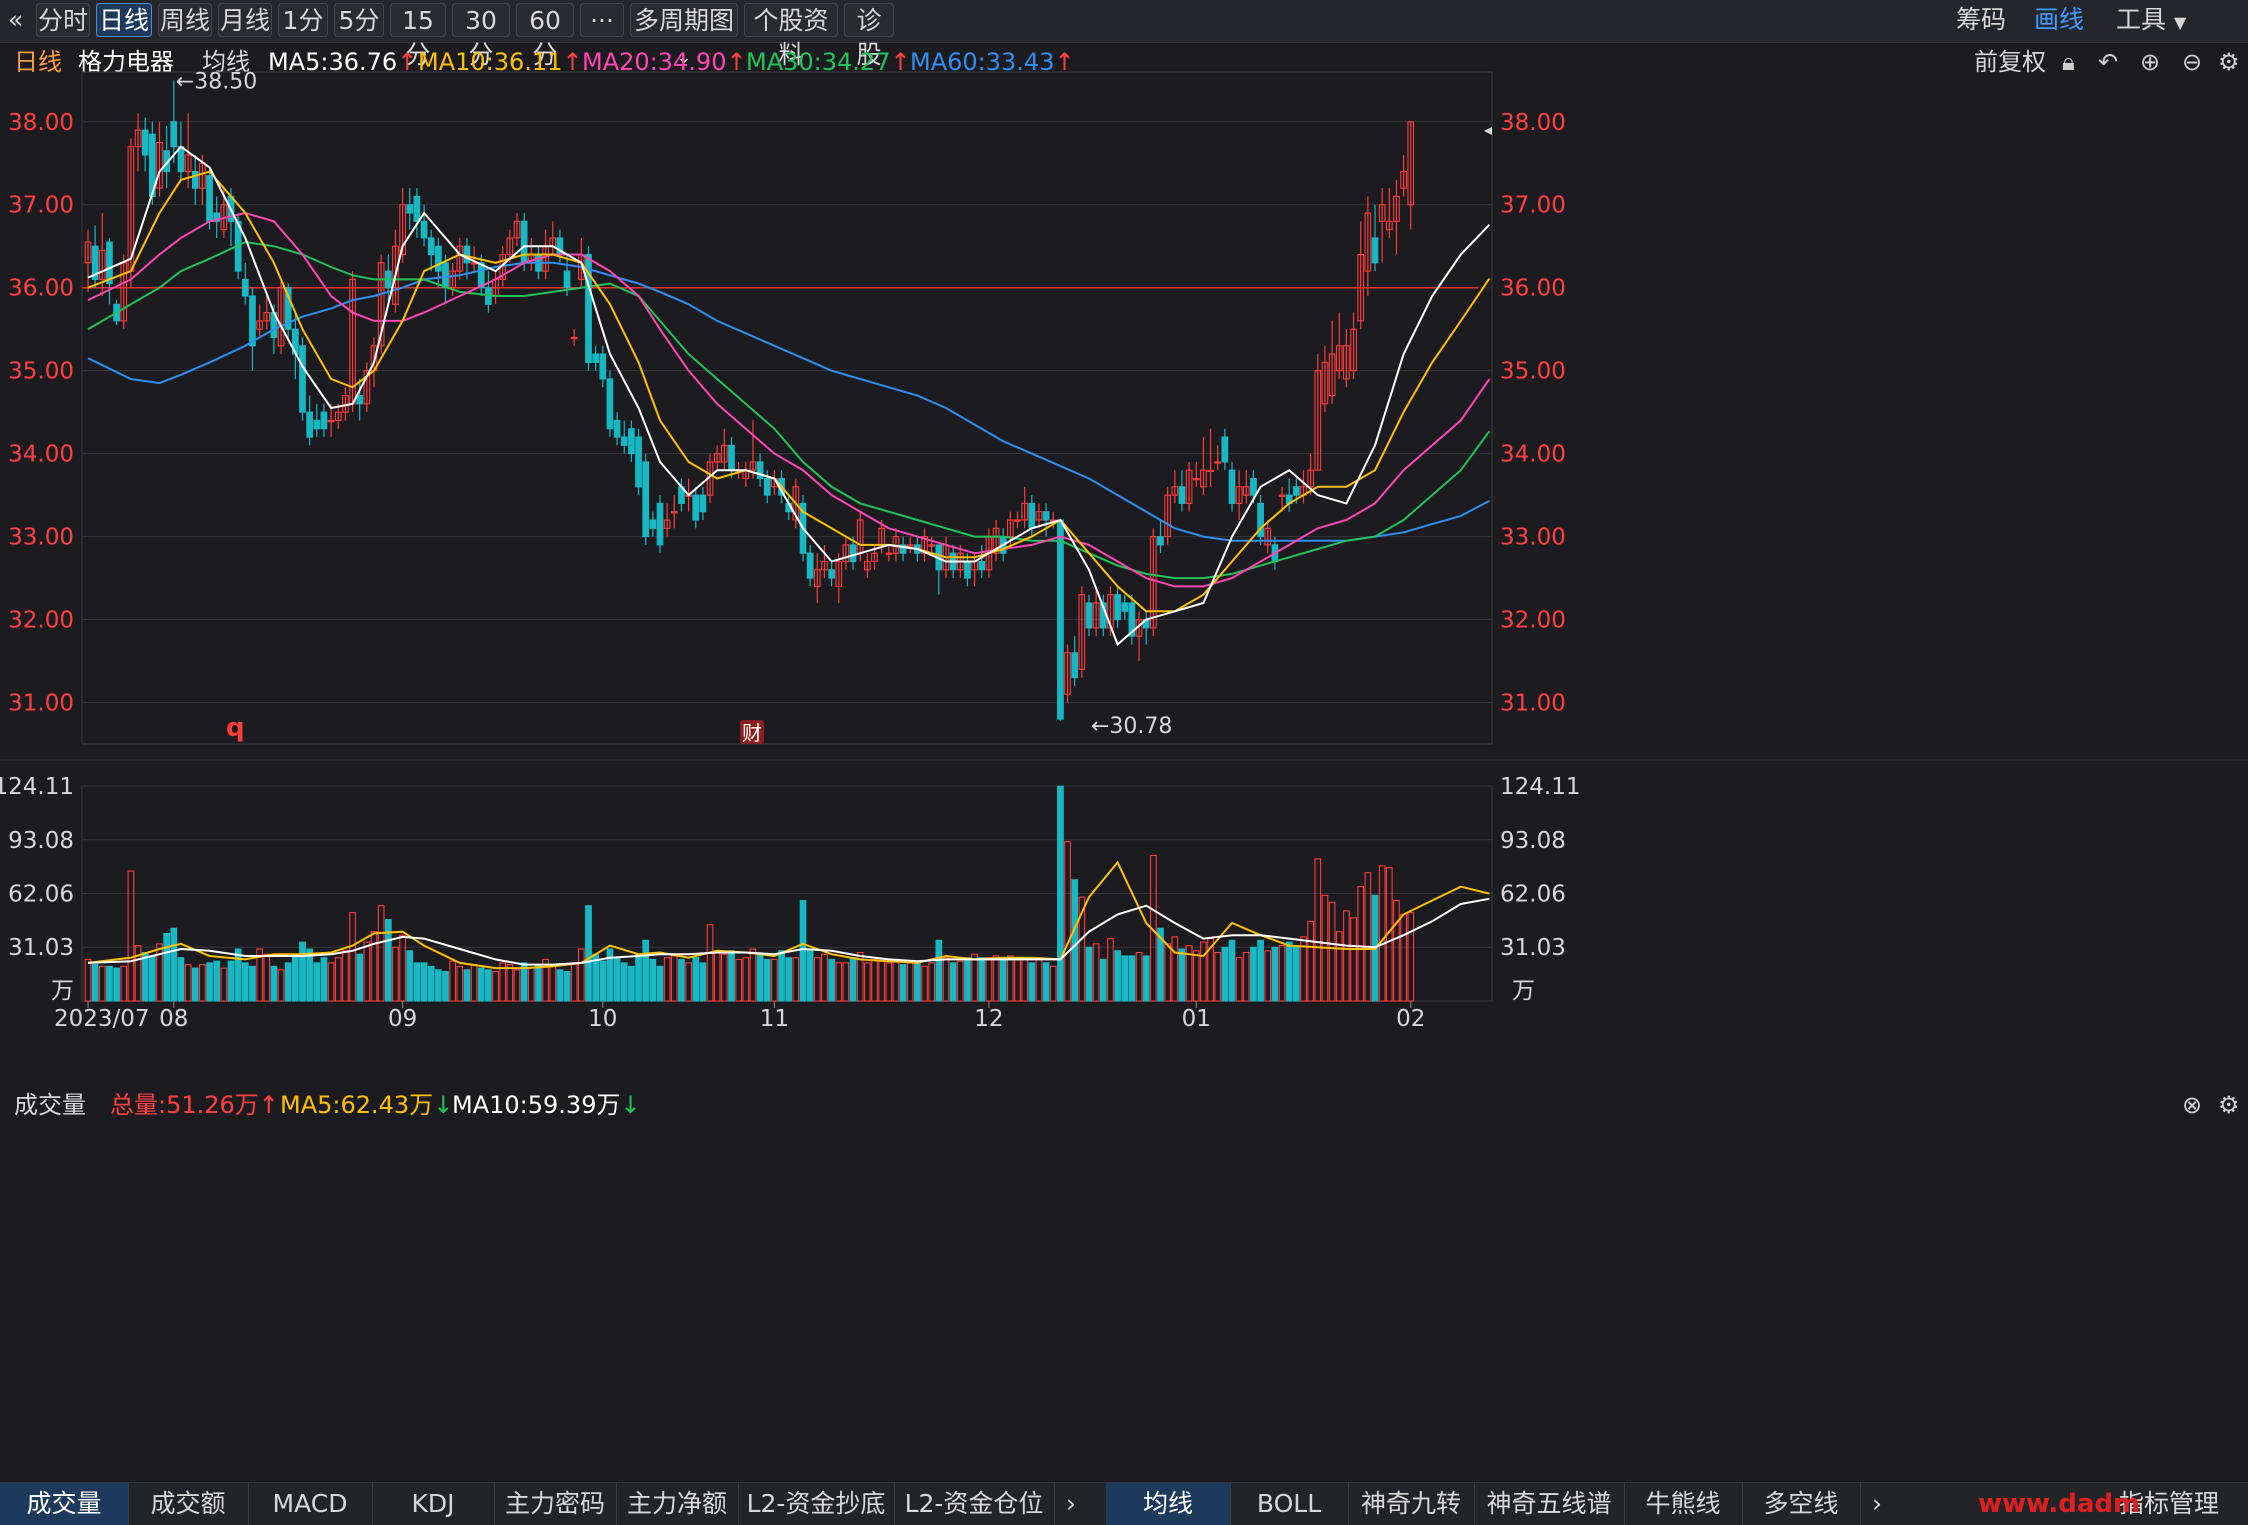  I want to click on vol-ma10-readout: MA10:59.39万↓, so click(546, 1105).